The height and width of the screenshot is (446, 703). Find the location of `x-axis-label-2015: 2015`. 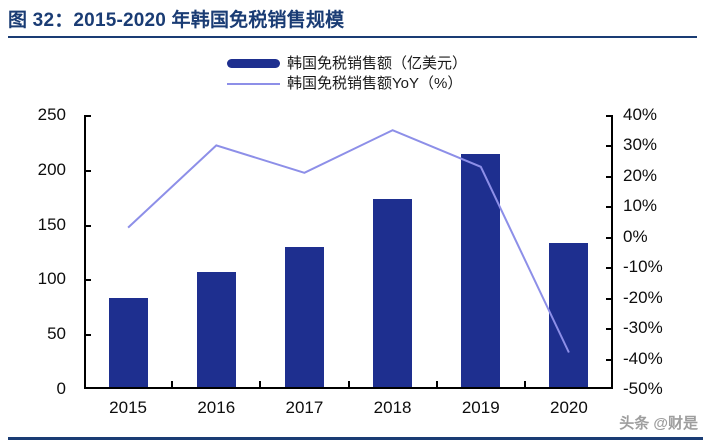

x-axis-label-2015: 2015 is located at coordinates (128, 407).